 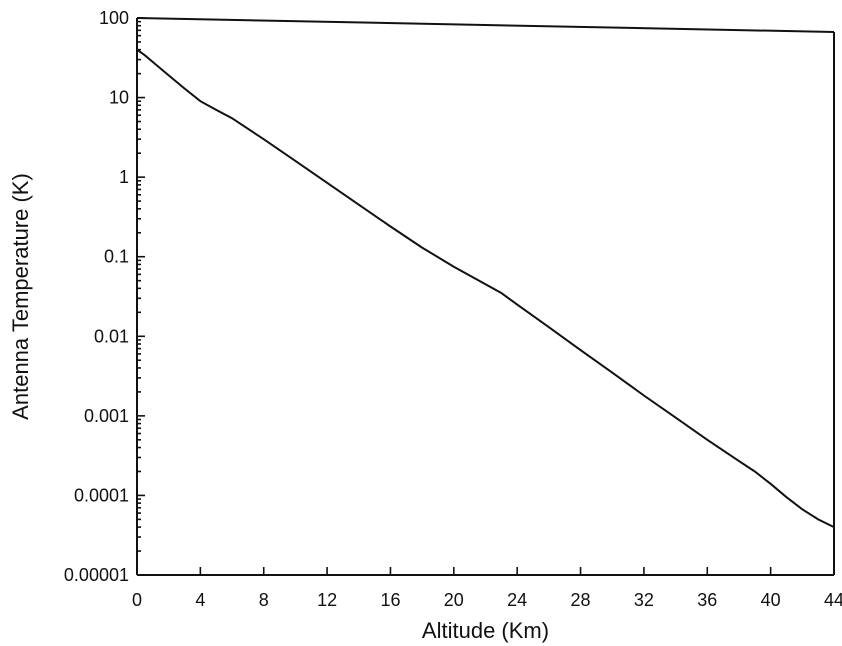 I want to click on y-tick-label: 0.00001, so click(x=96, y=575).